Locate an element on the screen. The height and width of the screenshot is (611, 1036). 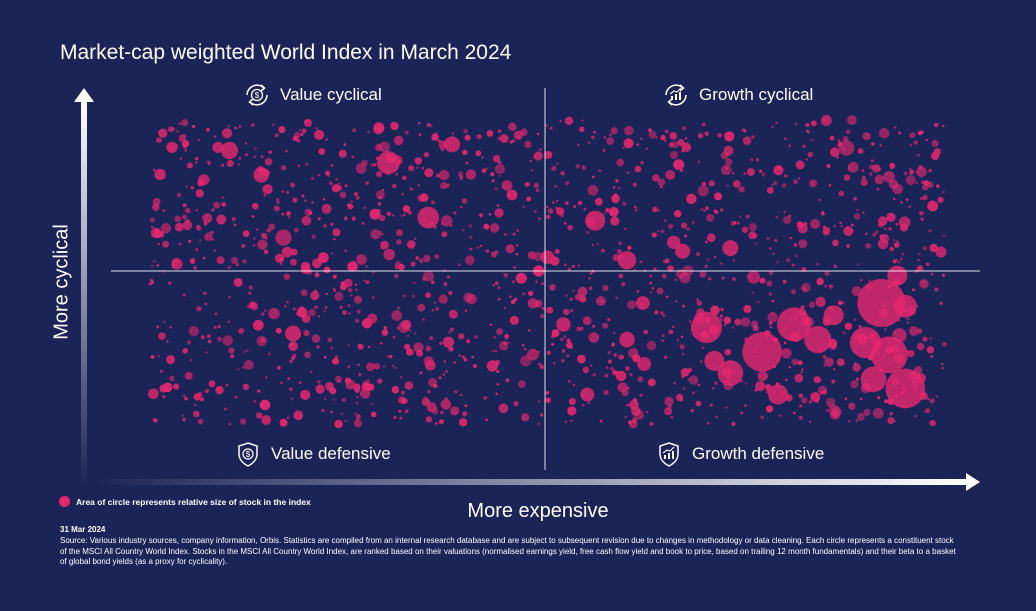
quadrant-value-cyclical: $ Value cyclical is located at coordinates (312, 95).